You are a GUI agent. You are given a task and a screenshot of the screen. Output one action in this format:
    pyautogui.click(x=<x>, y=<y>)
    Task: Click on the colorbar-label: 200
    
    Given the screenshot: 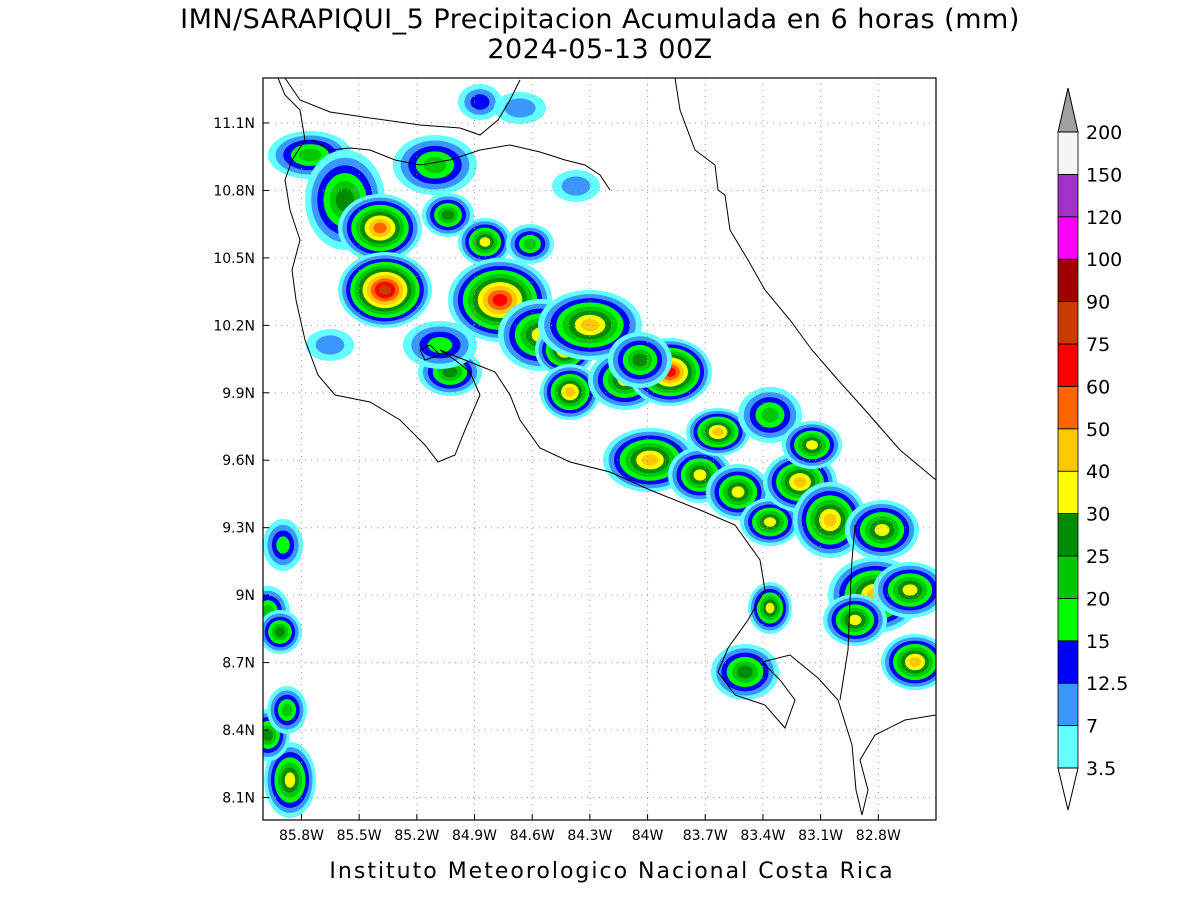 What is the action you would take?
    pyautogui.click(x=1104, y=133)
    